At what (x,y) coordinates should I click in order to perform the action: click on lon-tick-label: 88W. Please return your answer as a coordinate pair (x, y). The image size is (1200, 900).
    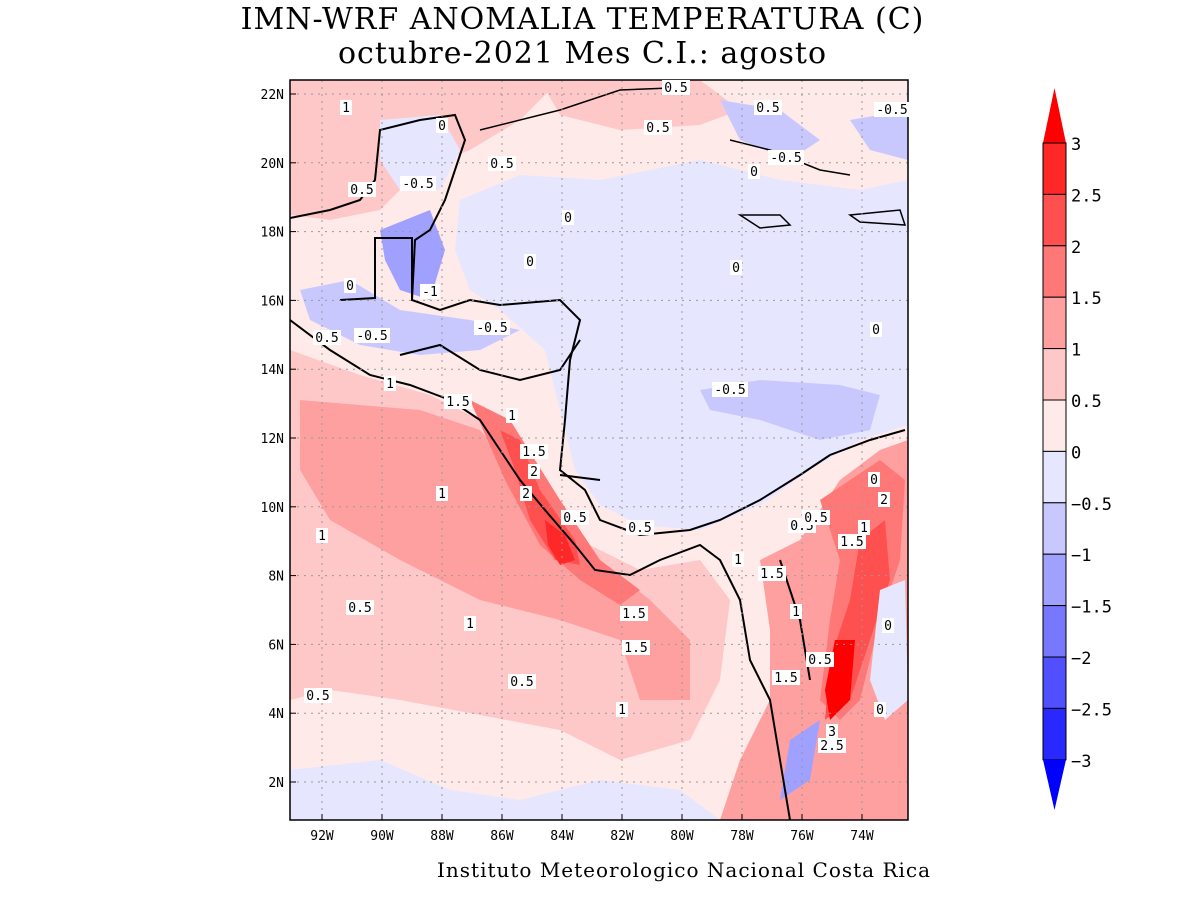
    Looking at the image, I should click on (442, 836).